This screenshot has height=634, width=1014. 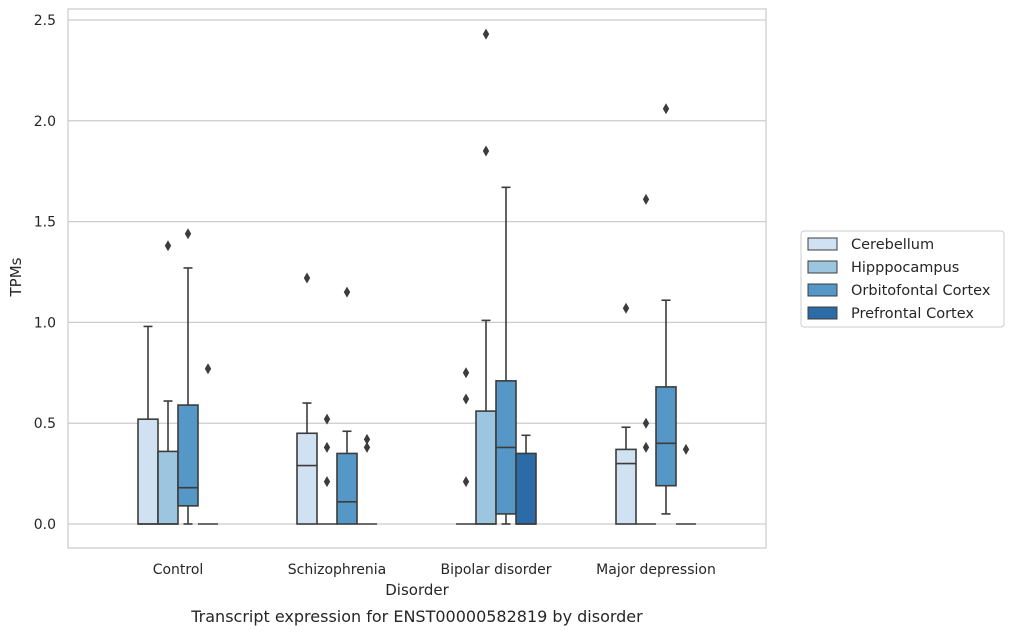 What do you see at coordinates (45, 424) in the screenshot?
I see `y-tick-label: 0.5` at bounding box center [45, 424].